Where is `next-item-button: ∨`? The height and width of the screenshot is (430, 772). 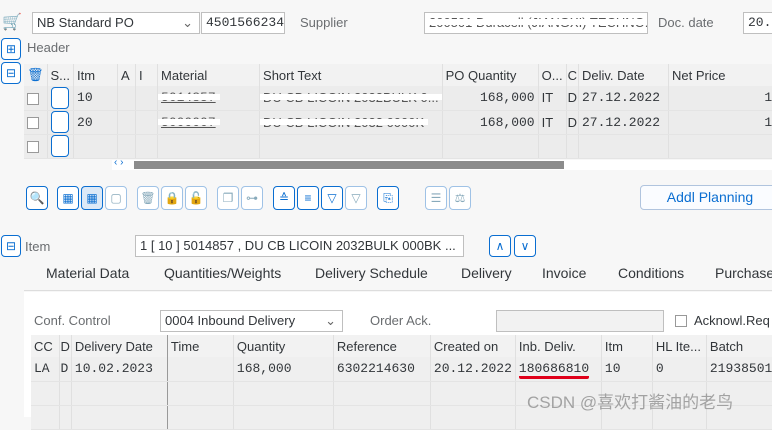
next-item-button: ∨ is located at coordinates (525, 246).